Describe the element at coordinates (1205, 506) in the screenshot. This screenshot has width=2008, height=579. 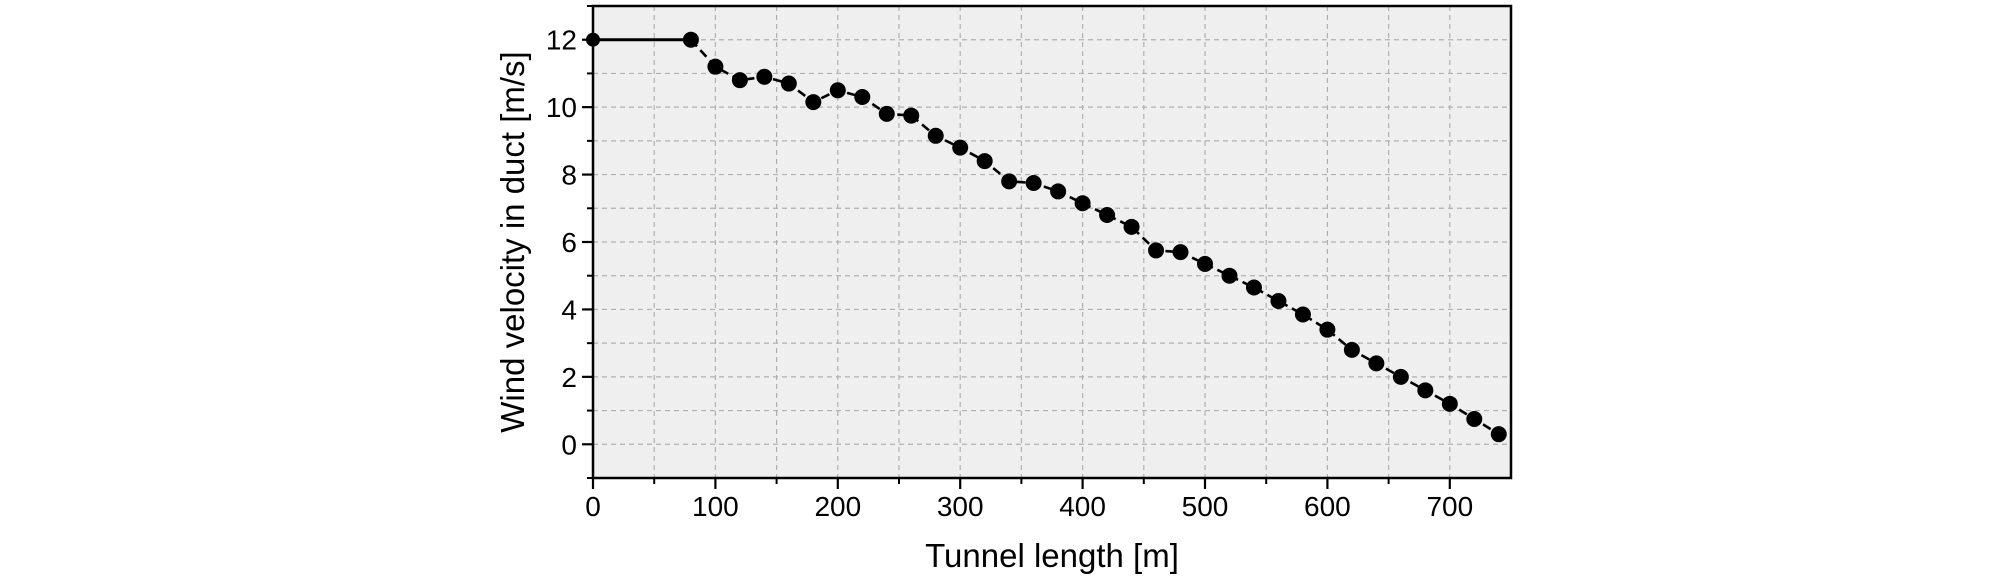
I see `x-tick-label: 500` at that location.